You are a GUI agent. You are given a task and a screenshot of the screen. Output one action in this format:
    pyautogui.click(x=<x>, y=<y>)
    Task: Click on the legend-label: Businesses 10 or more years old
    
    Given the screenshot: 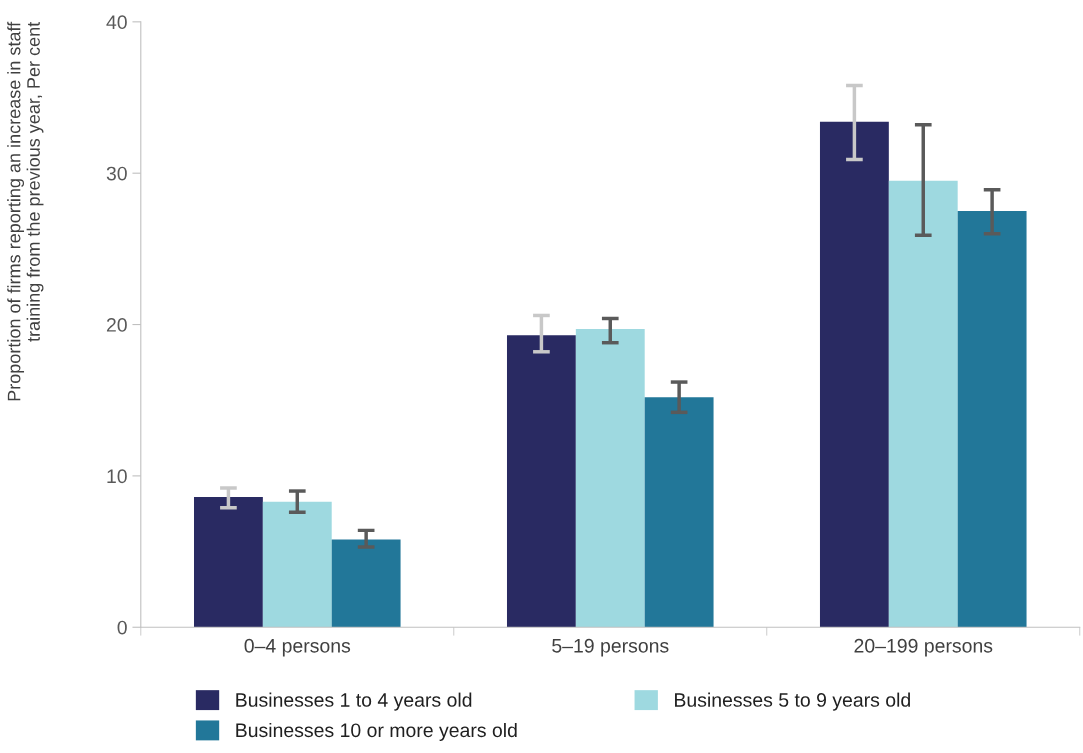 What is the action you would take?
    pyautogui.click(x=376, y=731)
    